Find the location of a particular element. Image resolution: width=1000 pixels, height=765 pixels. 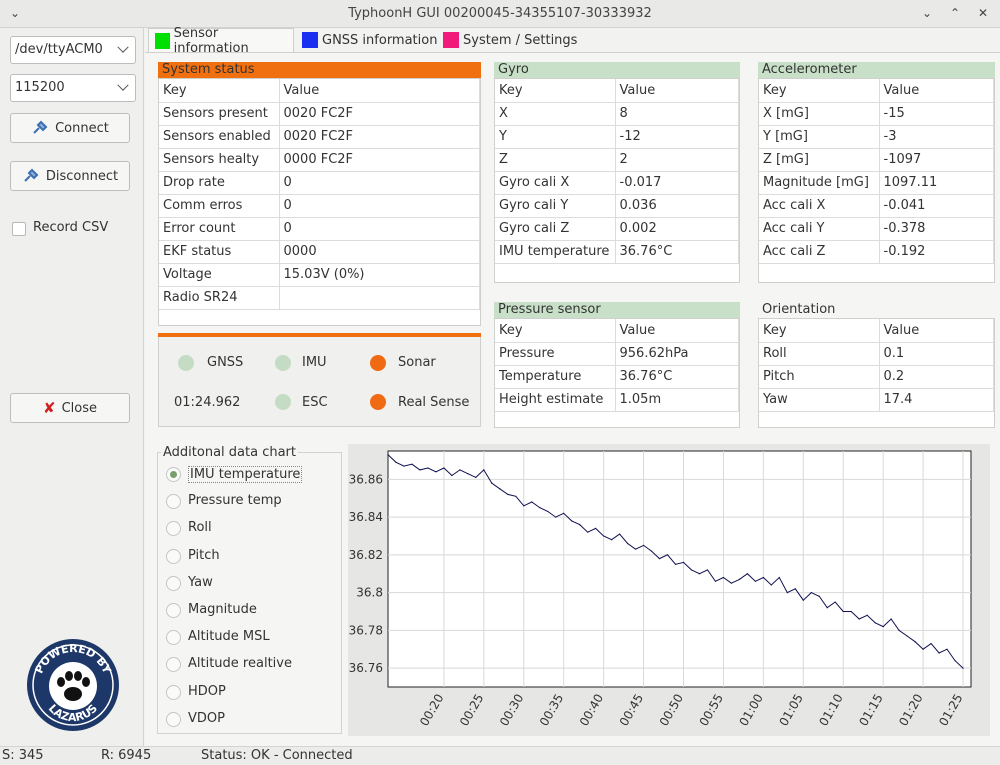

chart-option-label: VDOP is located at coordinates (206, 718).